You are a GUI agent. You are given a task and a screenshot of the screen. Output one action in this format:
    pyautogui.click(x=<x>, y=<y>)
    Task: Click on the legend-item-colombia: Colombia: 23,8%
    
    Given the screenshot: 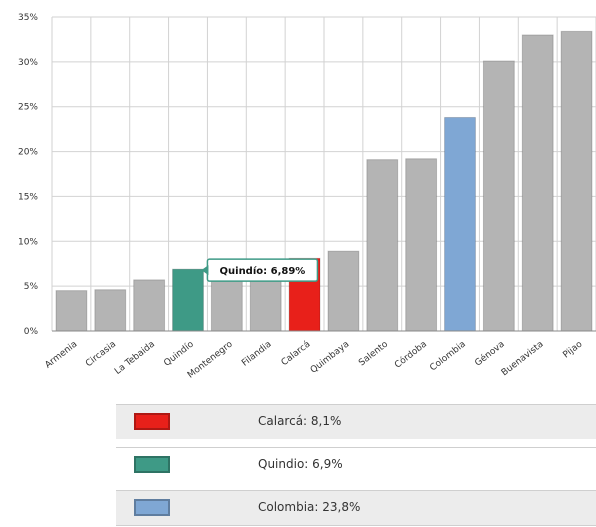 What is the action you would take?
    pyautogui.click(x=356, y=508)
    